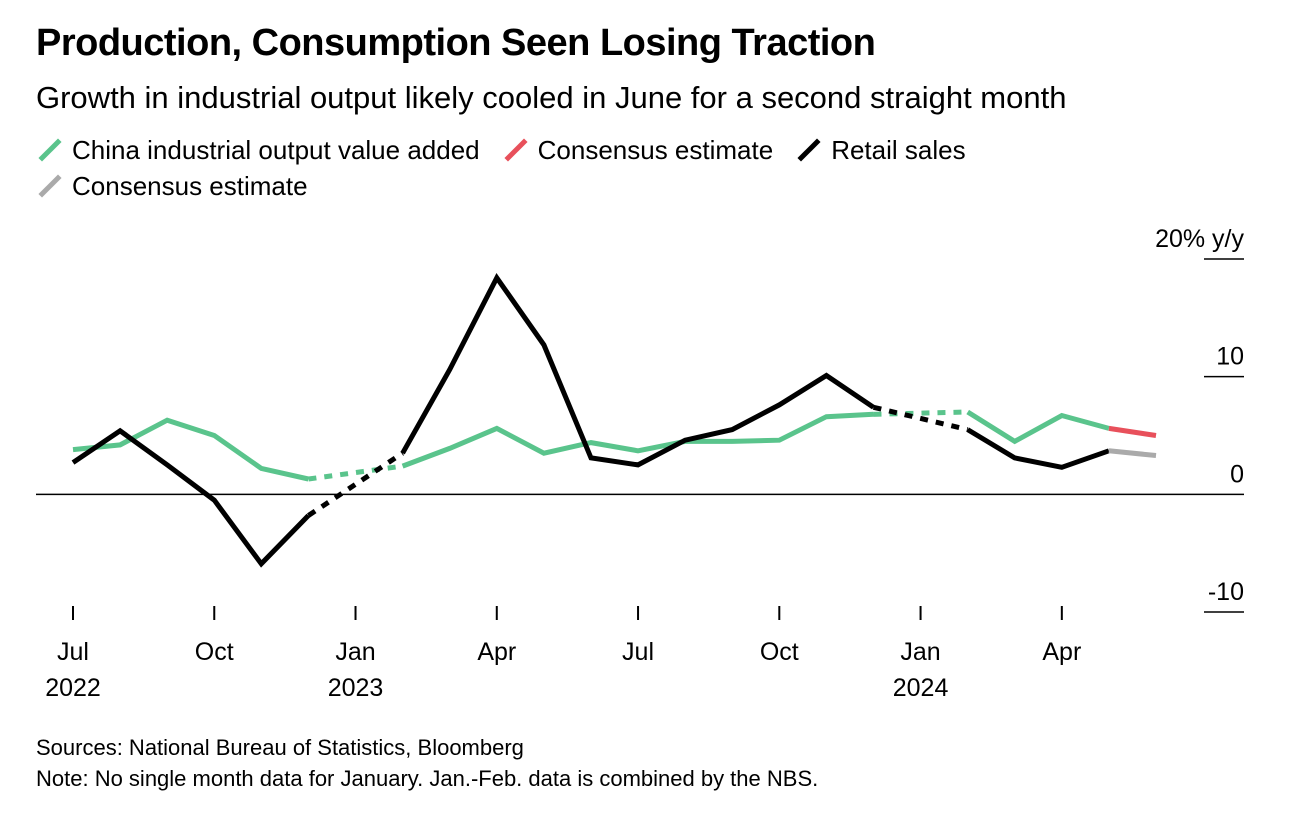  Describe the element at coordinates (655, 149) in the screenshot. I see `legend-label-output-consensus: Consensus estimate` at that location.